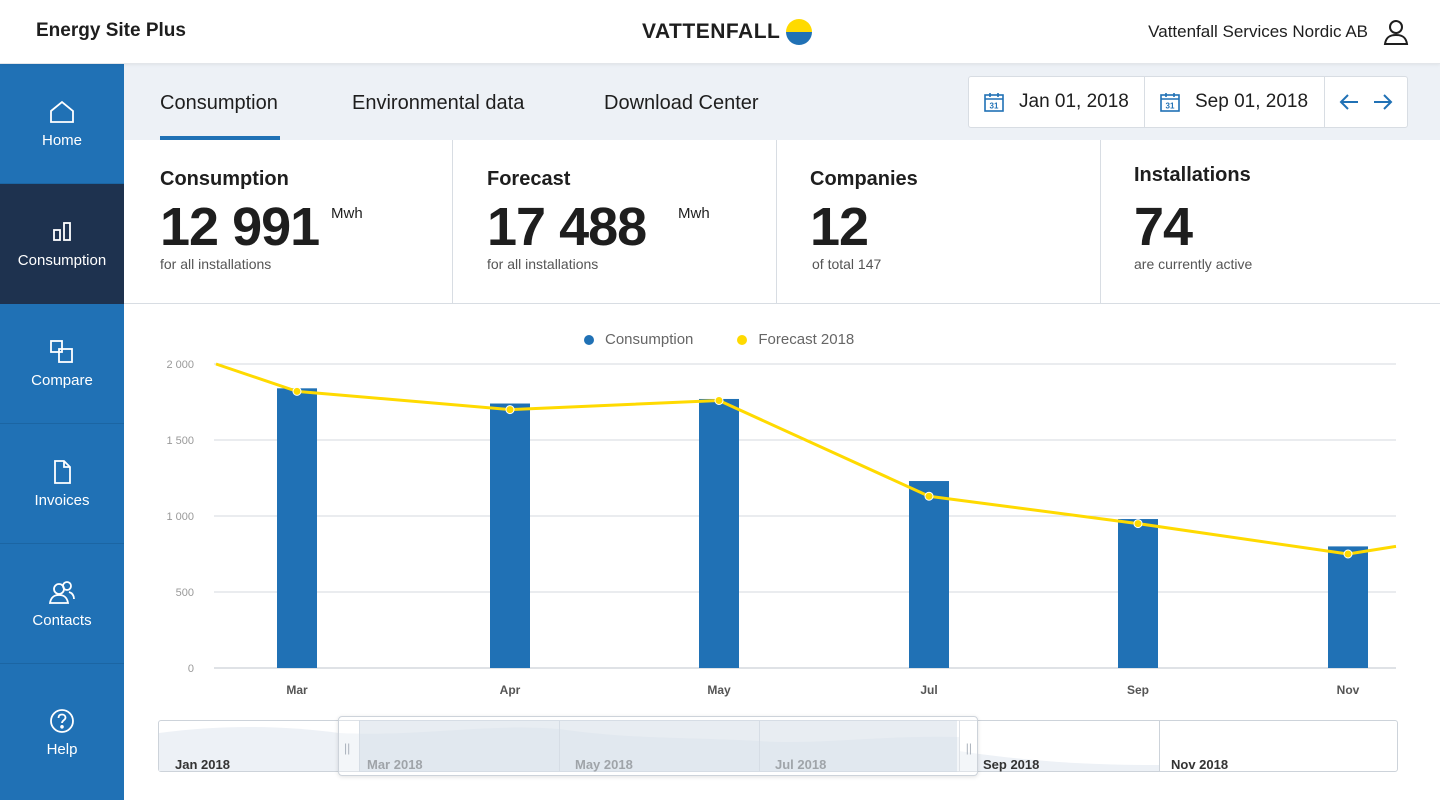  What do you see at coordinates (62, 364) in the screenshot?
I see `sidebar-item-compare: Compare` at bounding box center [62, 364].